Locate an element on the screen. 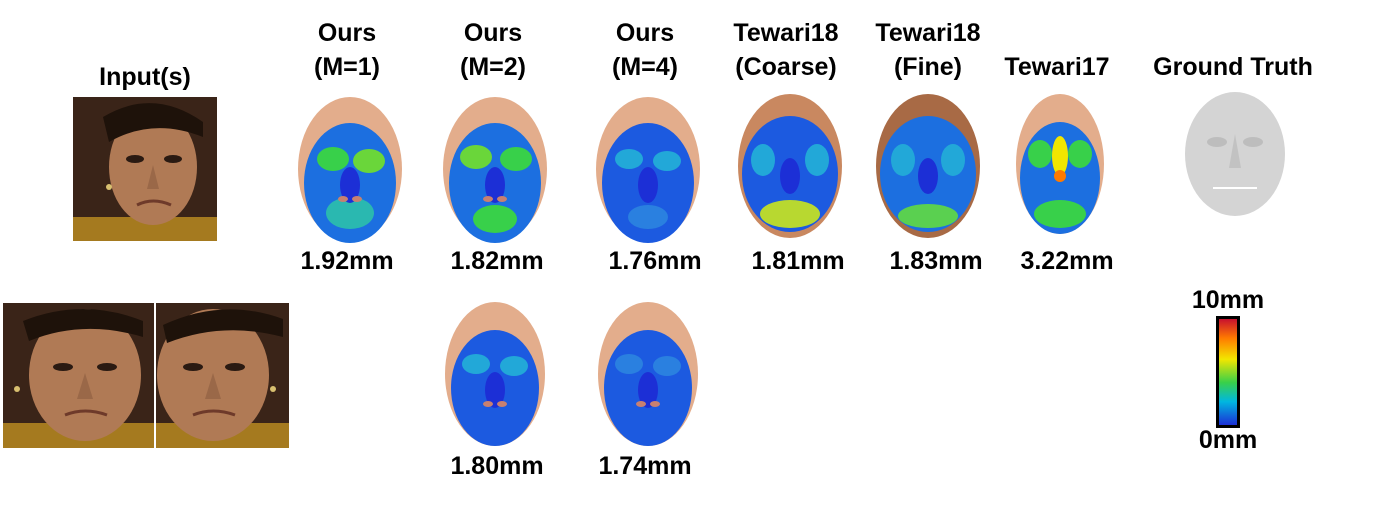 The width and height of the screenshot is (1381, 505). face-tewari17 is located at coordinates (1060, 164).